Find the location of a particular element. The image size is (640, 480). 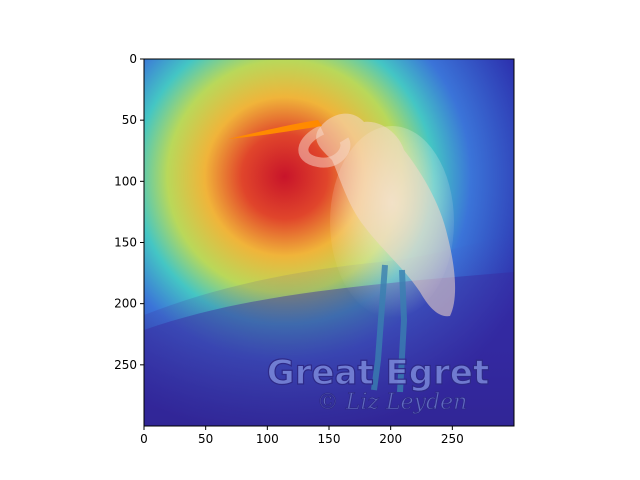

x-tick-label: 250 is located at coordinates (452, 439).